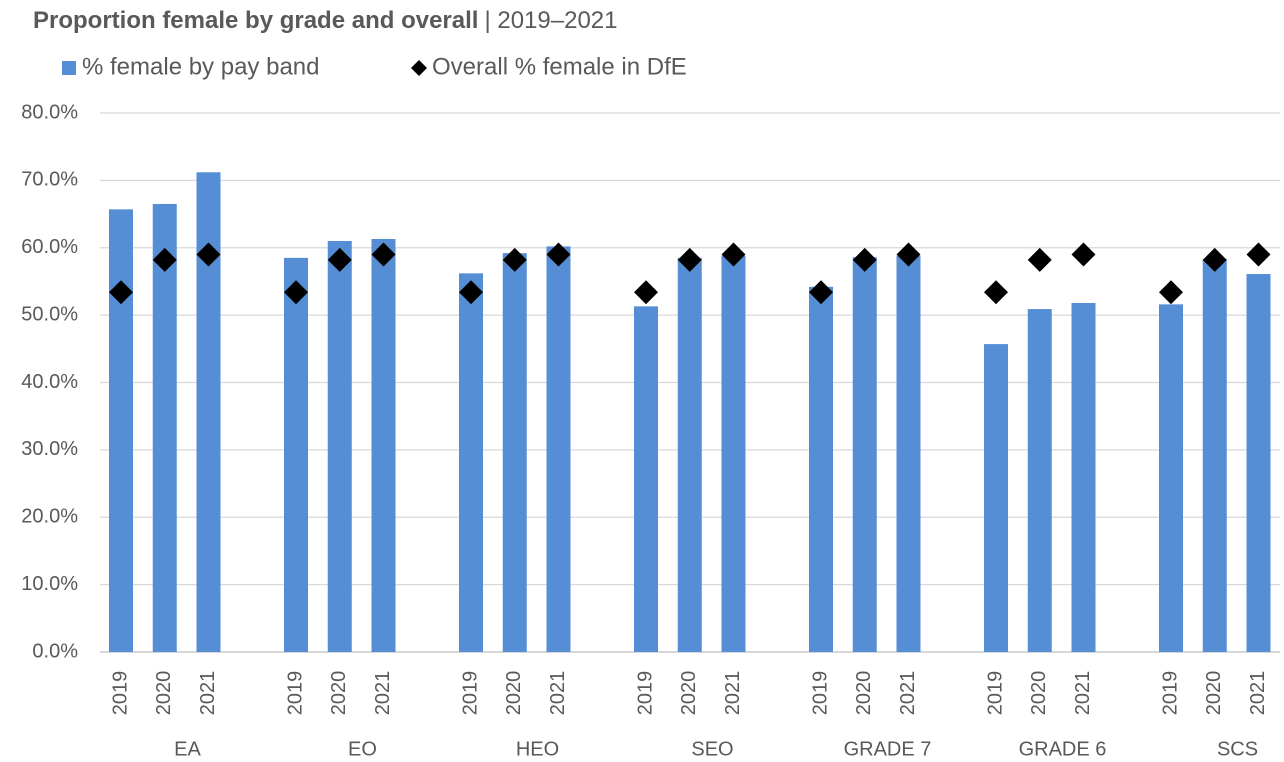 This screenshot has width=1284, height=762. Describe the element at coordinates (49, 449) in the screenshot. I see `y-tick-label: 30.0%` at that location.